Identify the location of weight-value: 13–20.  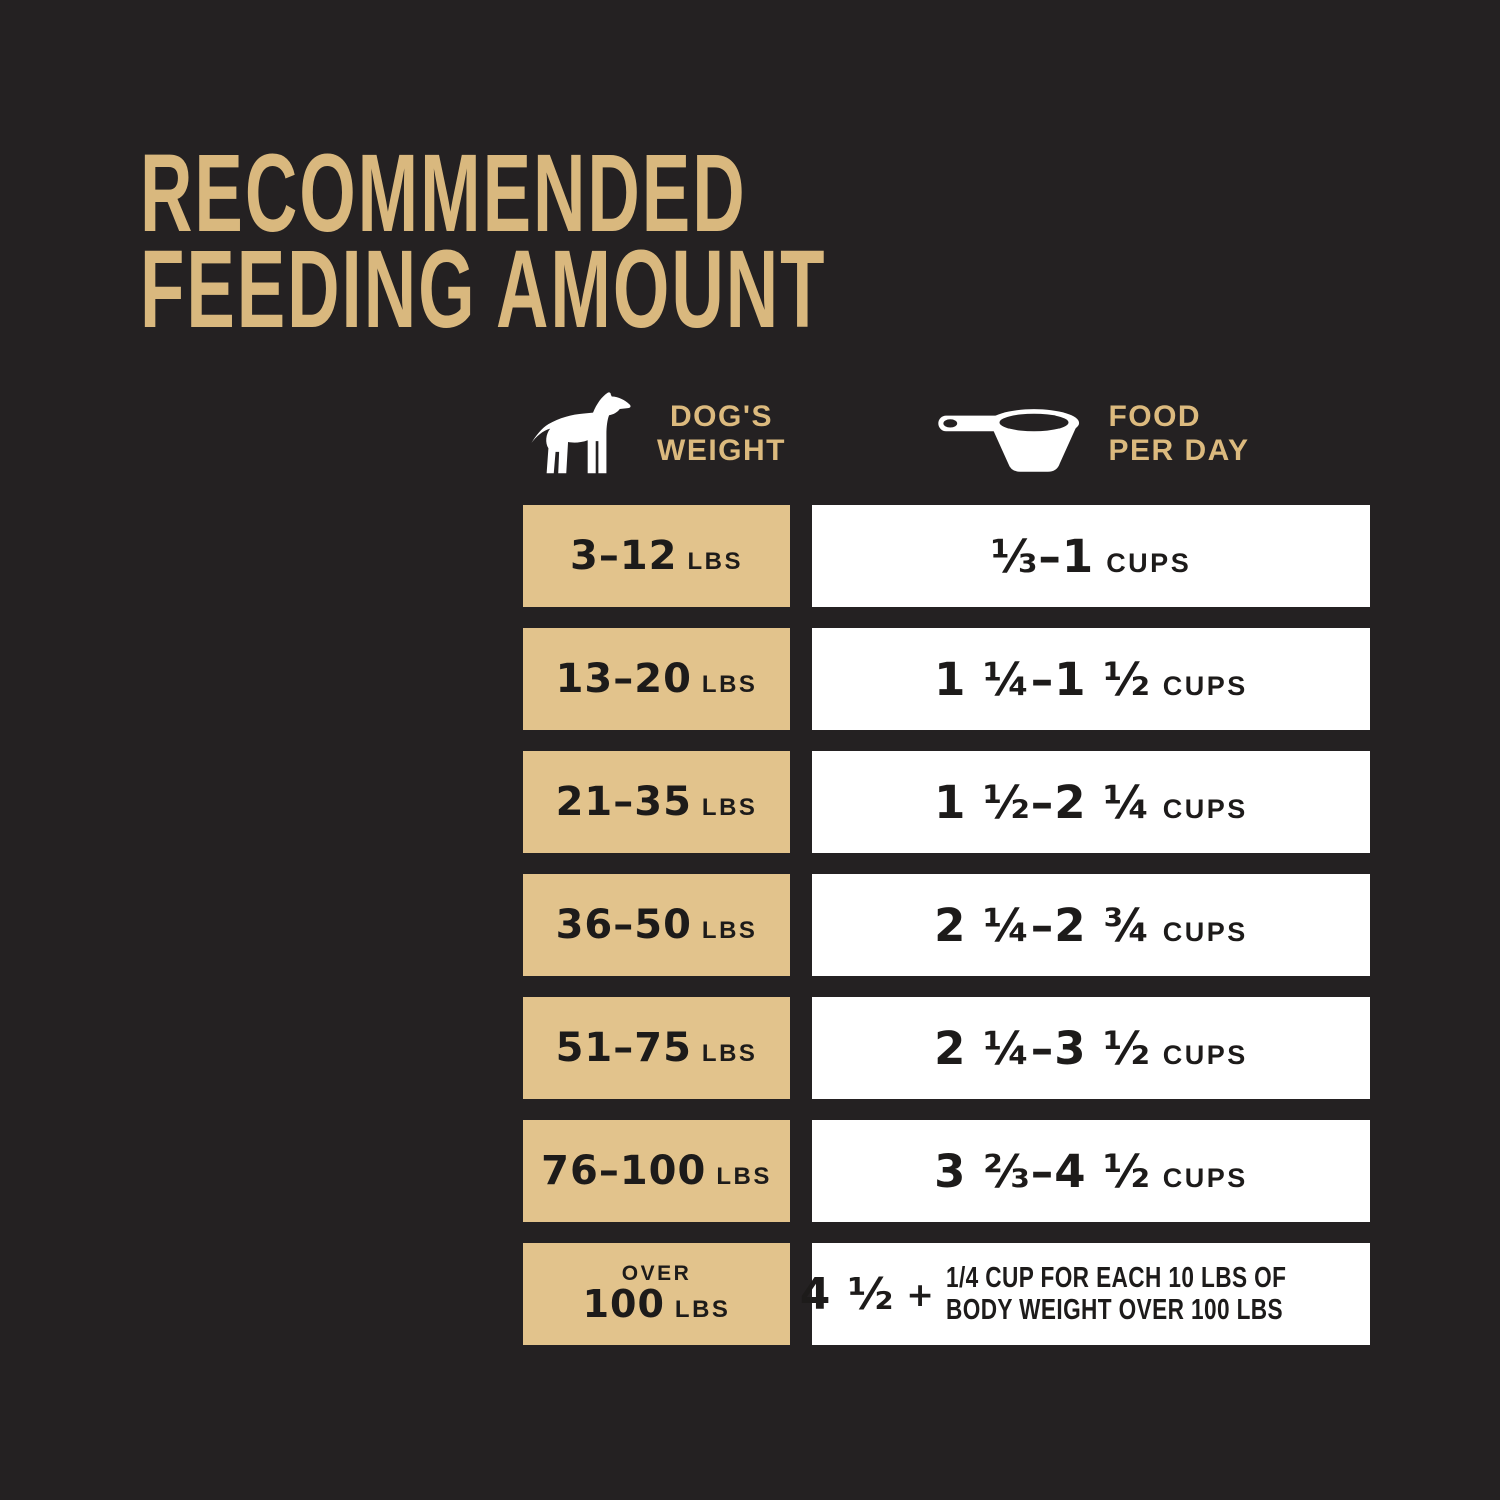
(623, 679).